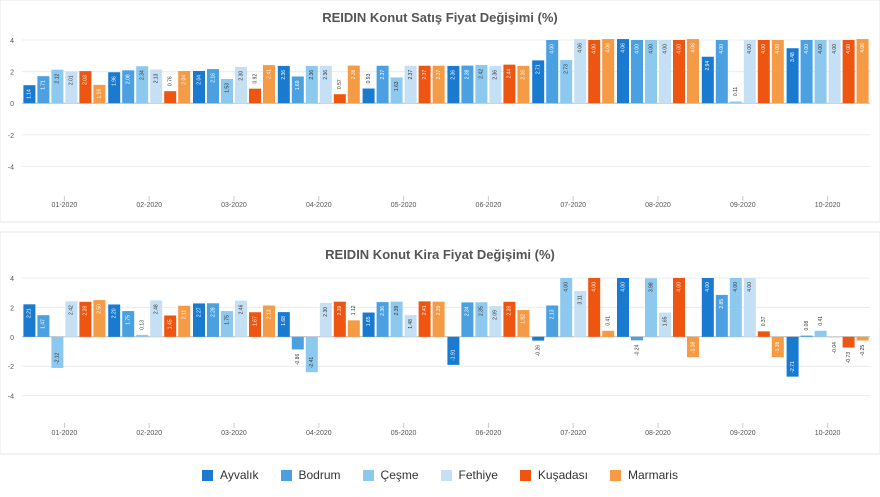 This screenshot has height=497, width=880. I want to click on legend-item-kuşadası: Kuşadası, so click(553, 475).